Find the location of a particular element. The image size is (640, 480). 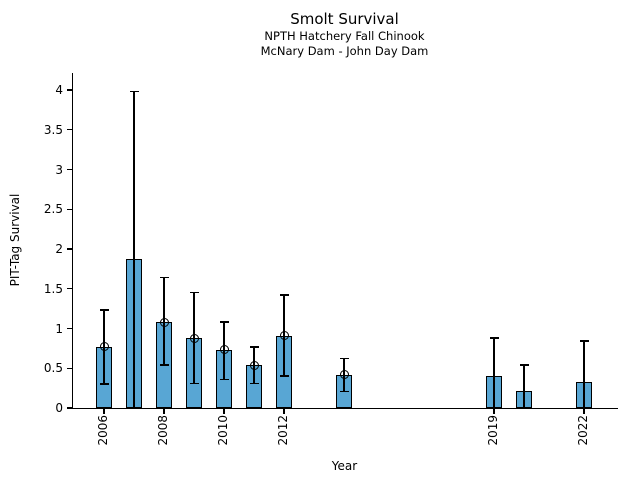

error-cap-low-2012 is located at coordinates (284, 376).